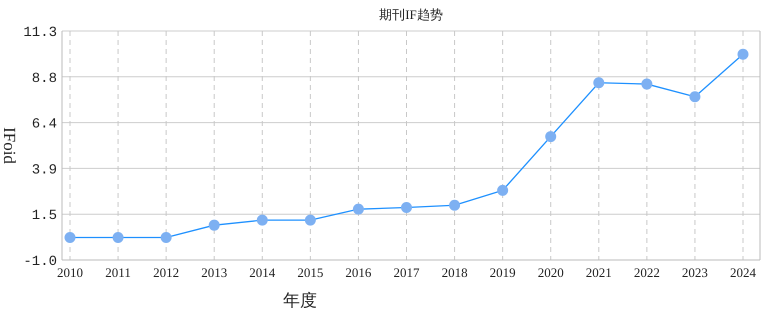  What do you see at coordinates (310, 272) in the screenshot?
I see `x-tick-label: 2015` at bounding box center [310, 272].